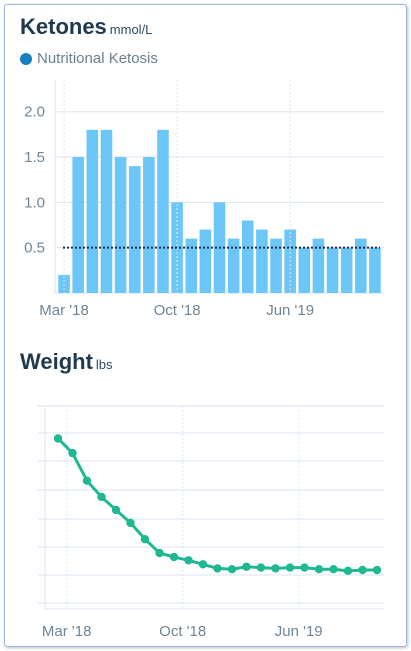  I want to click on ketones-y-tick-label: 2.0, so click(34, 112).